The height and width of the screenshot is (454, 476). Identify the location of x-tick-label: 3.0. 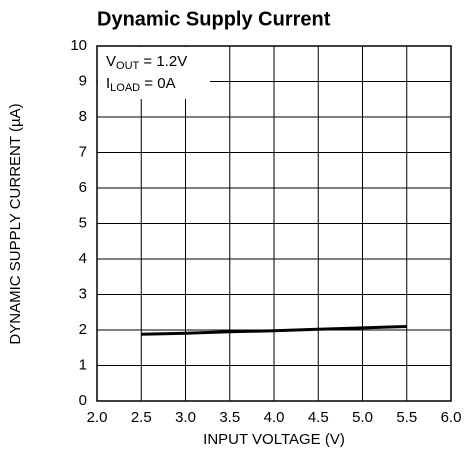
(185, 417).